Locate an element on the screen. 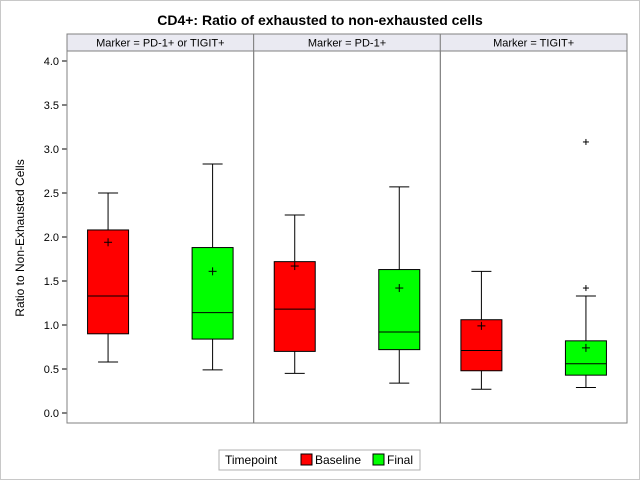  y-tick-label: 1.0 is located at coordinates (51, 326).